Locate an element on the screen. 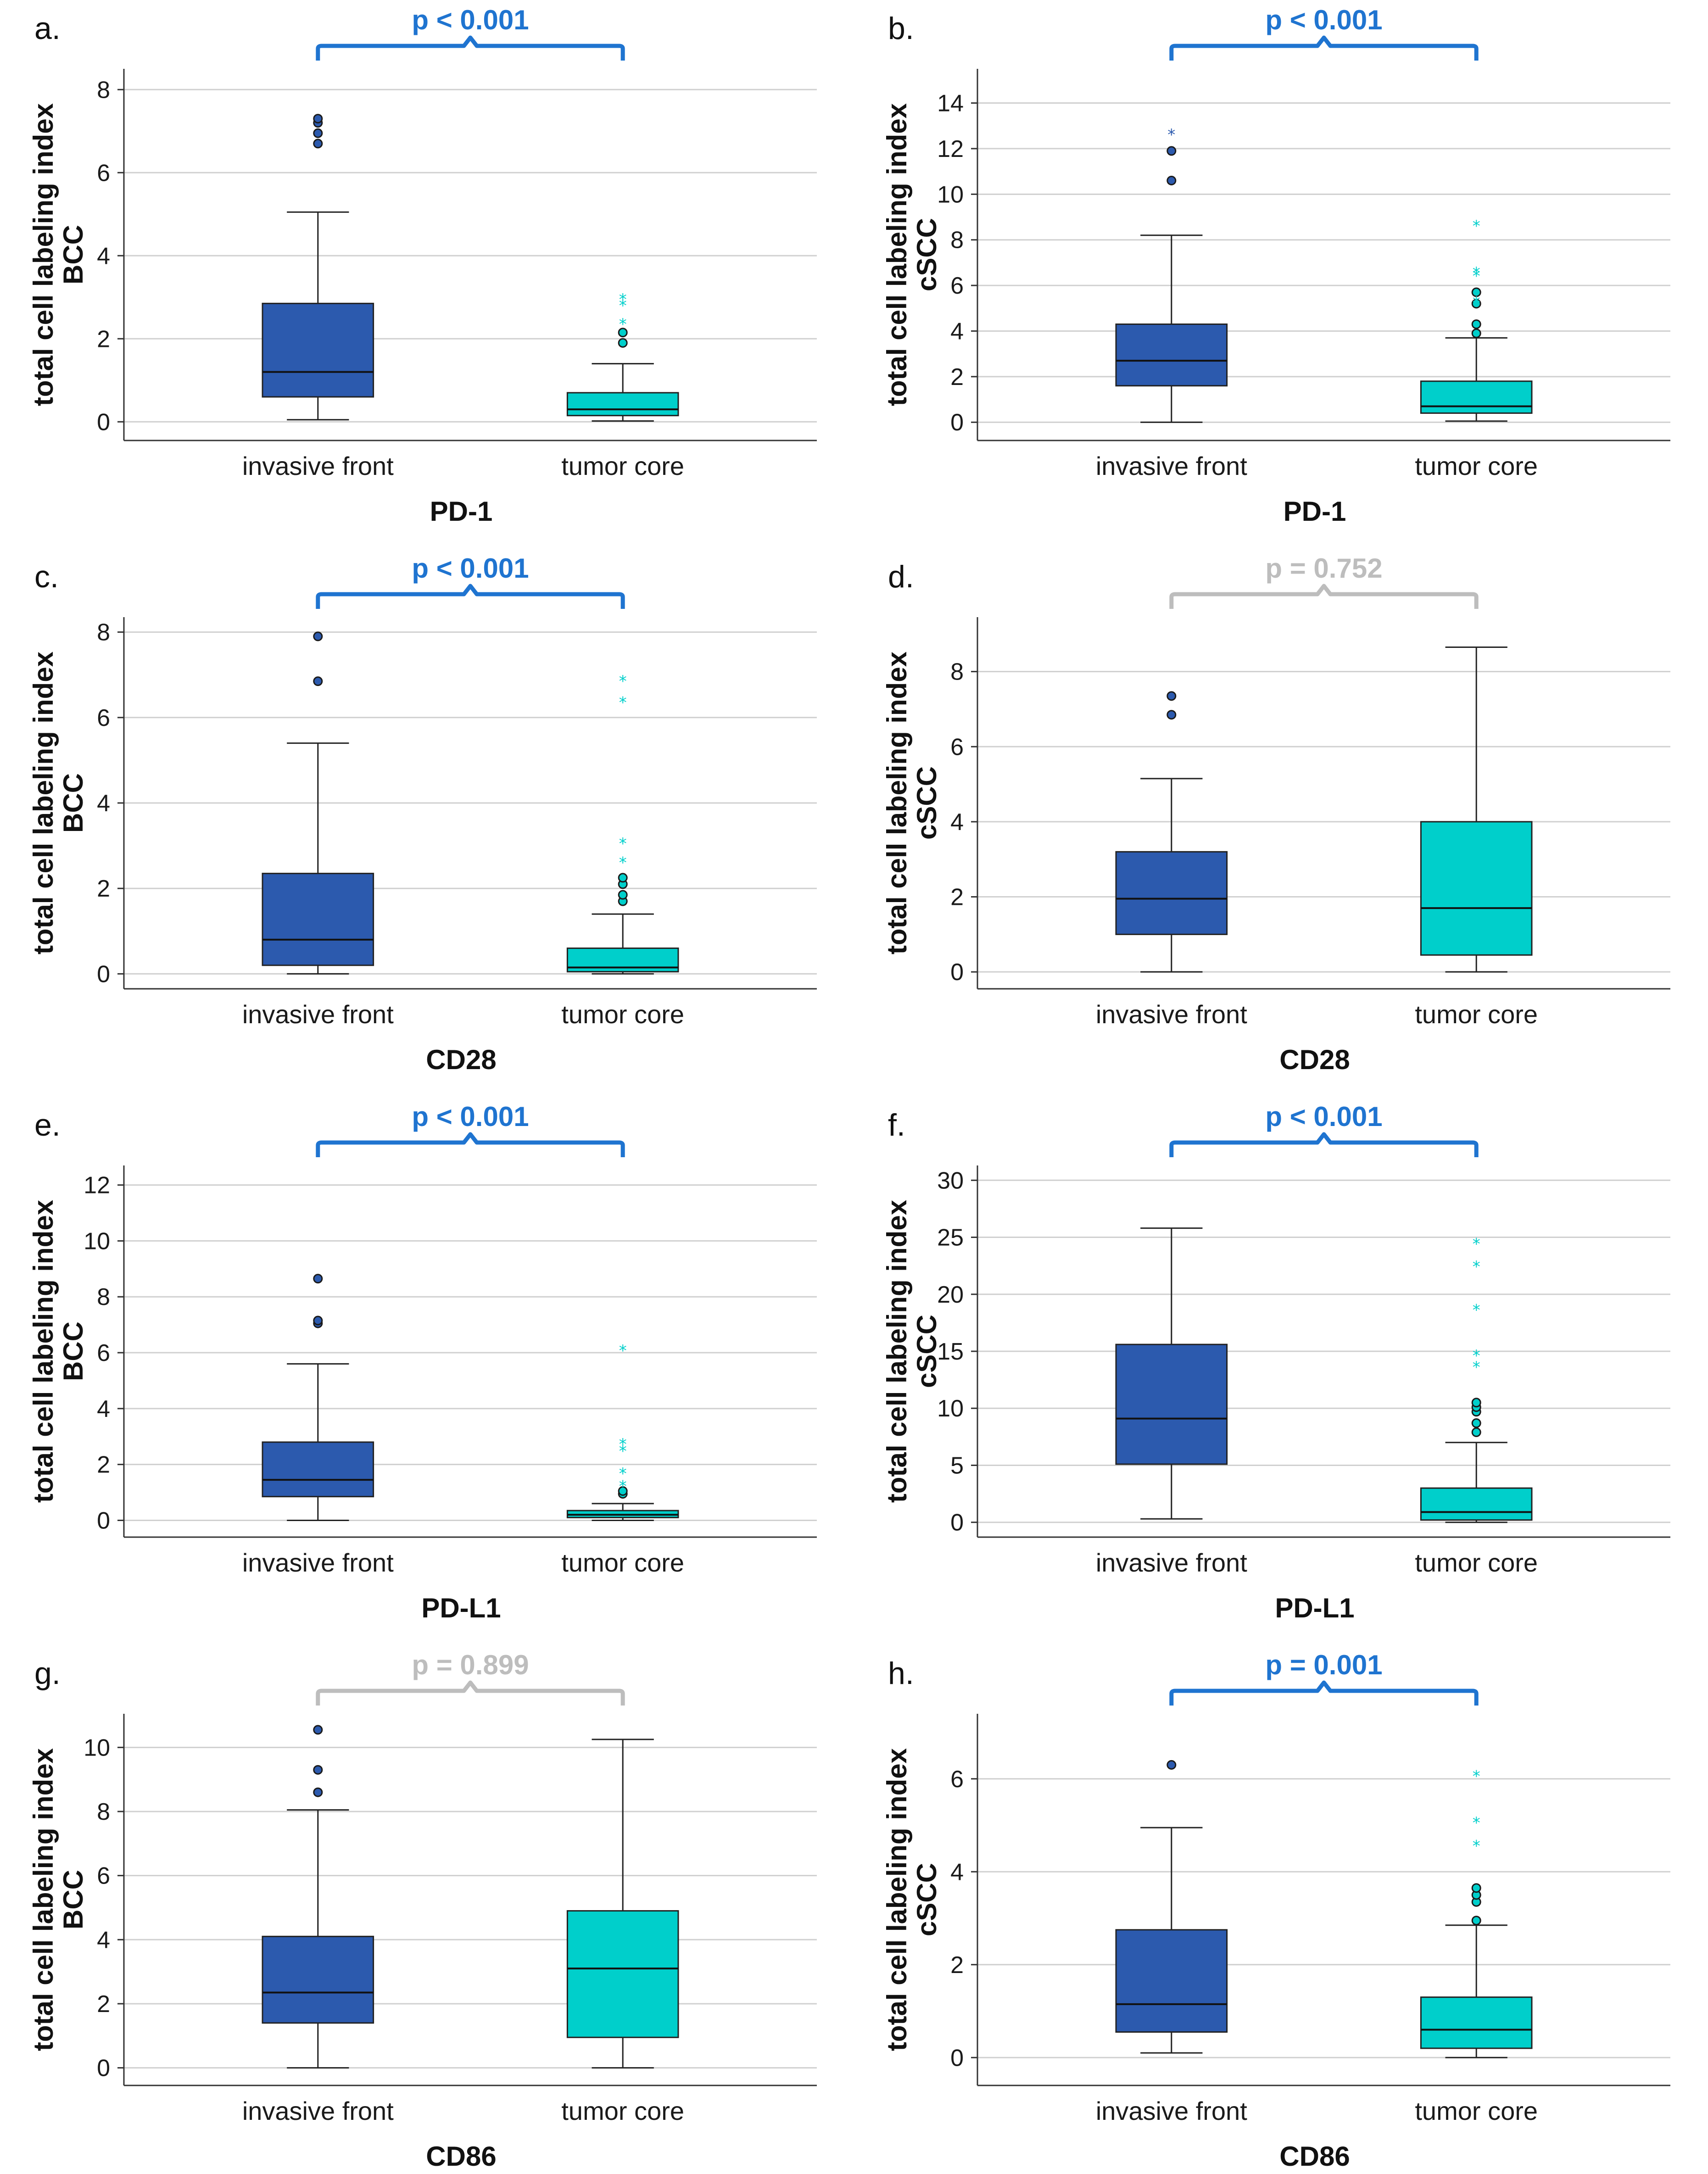  panel-letter: a. is located at coordinates (47, 28).